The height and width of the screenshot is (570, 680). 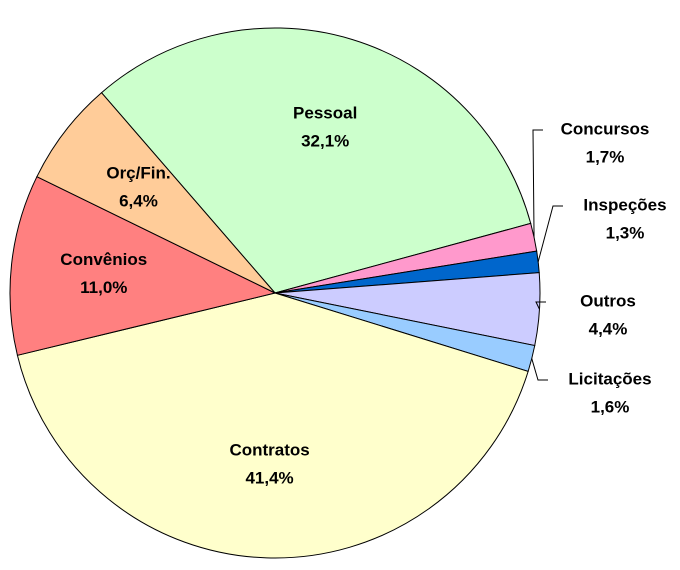 What do you see at coordinates (605, 128) in the screenshot?
I see `slice-label: Concursos` at bounding box center [605, 128].